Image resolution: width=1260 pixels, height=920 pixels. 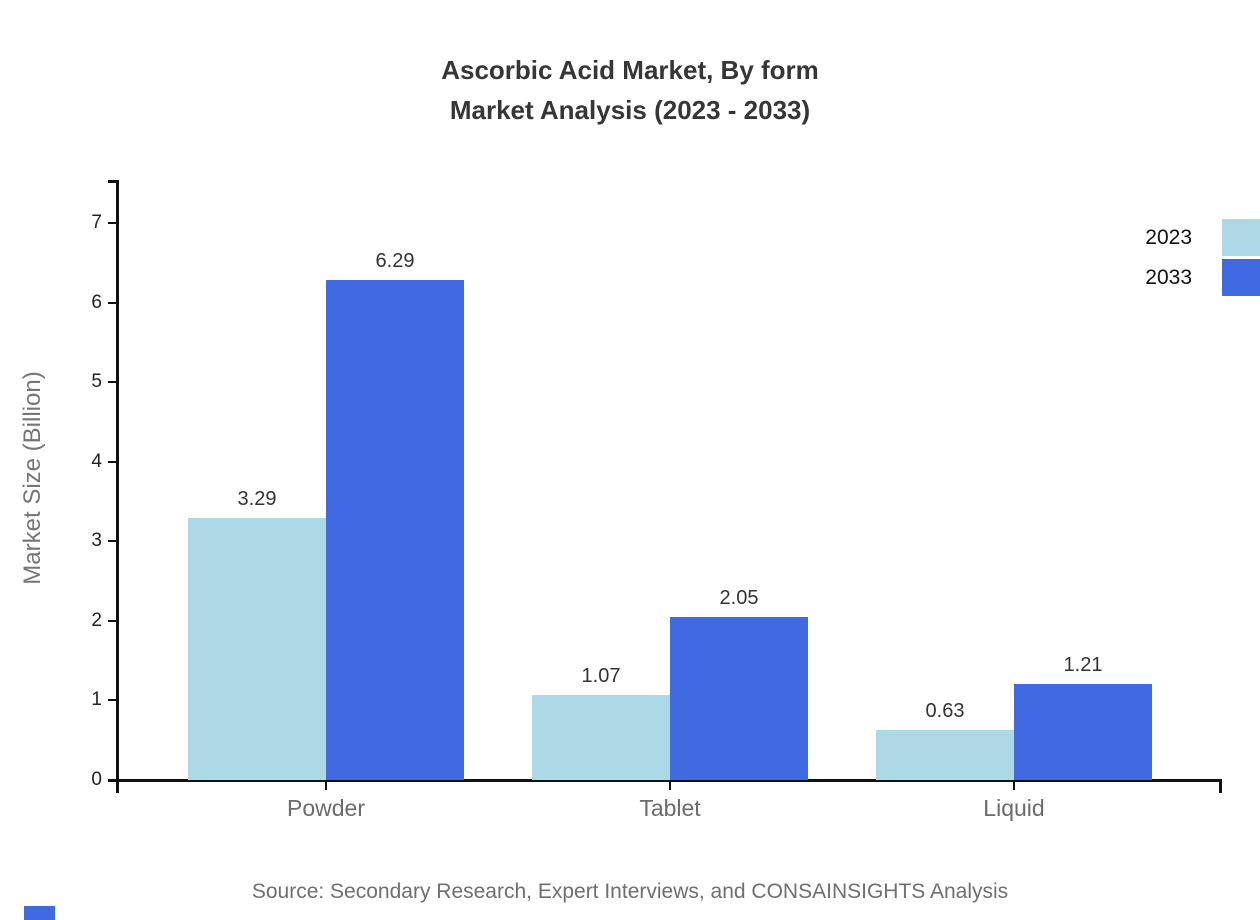 I want to click on y-tick-label: 7, so click(x=96, y=222).